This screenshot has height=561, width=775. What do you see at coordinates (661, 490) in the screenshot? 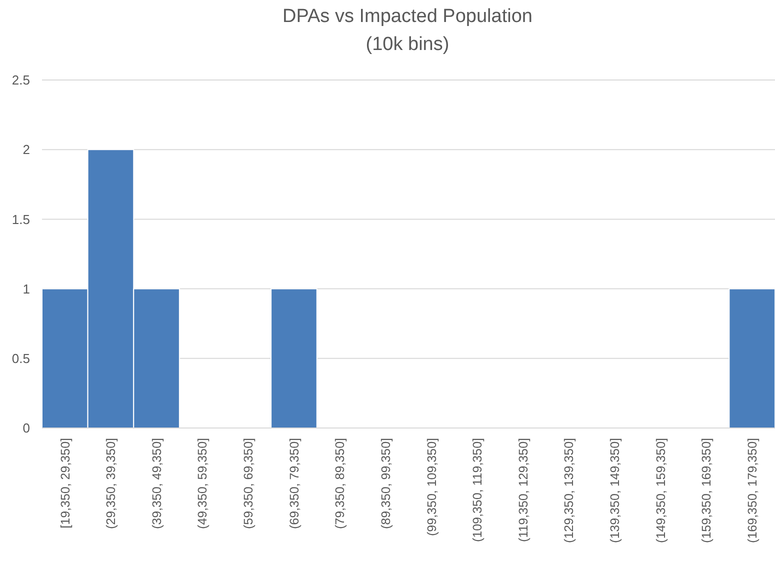
I see `x-tick-label: (149,350, 159,350]` at bounding box center [661, 490].